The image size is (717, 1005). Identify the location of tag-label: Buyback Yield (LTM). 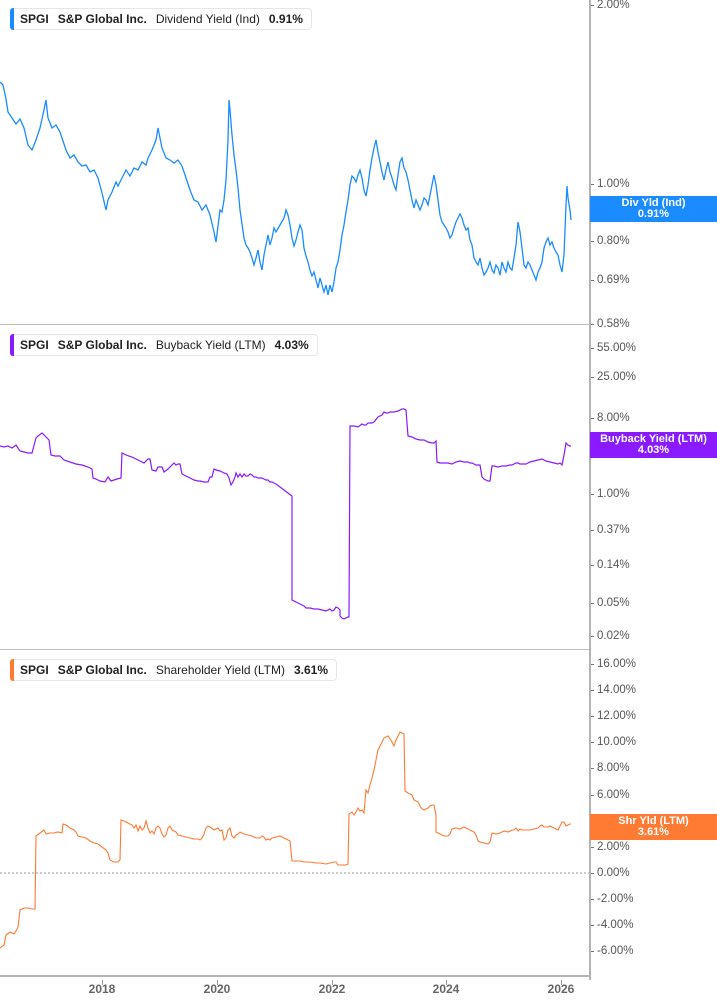
(653, 439).